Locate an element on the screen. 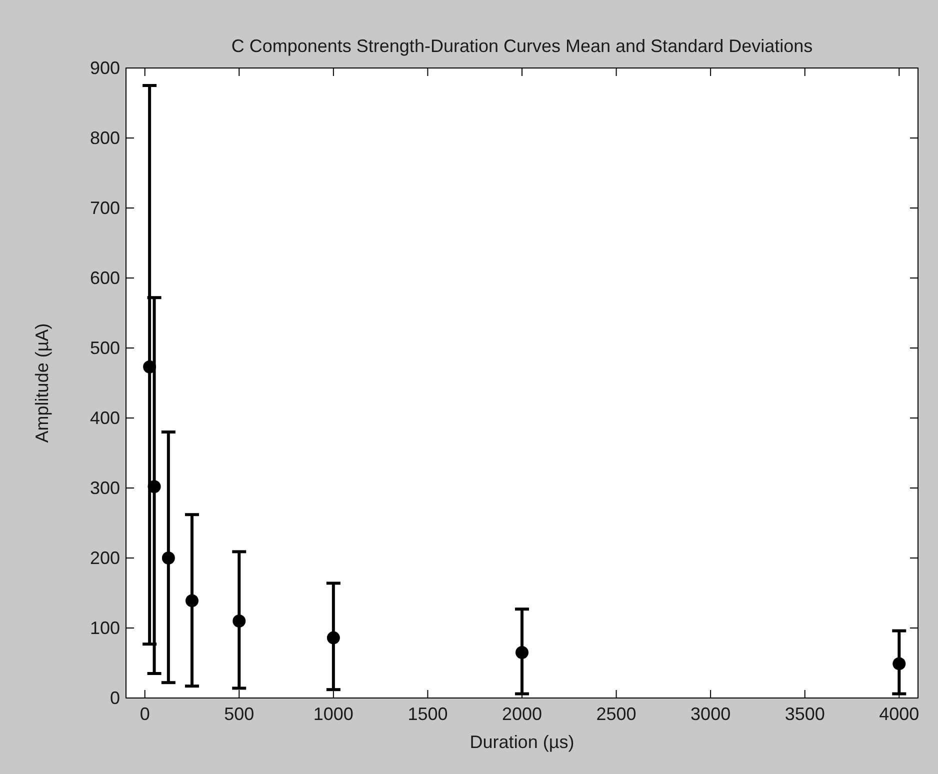  y-tick-label: 100 is located at coordinates (105, 628).